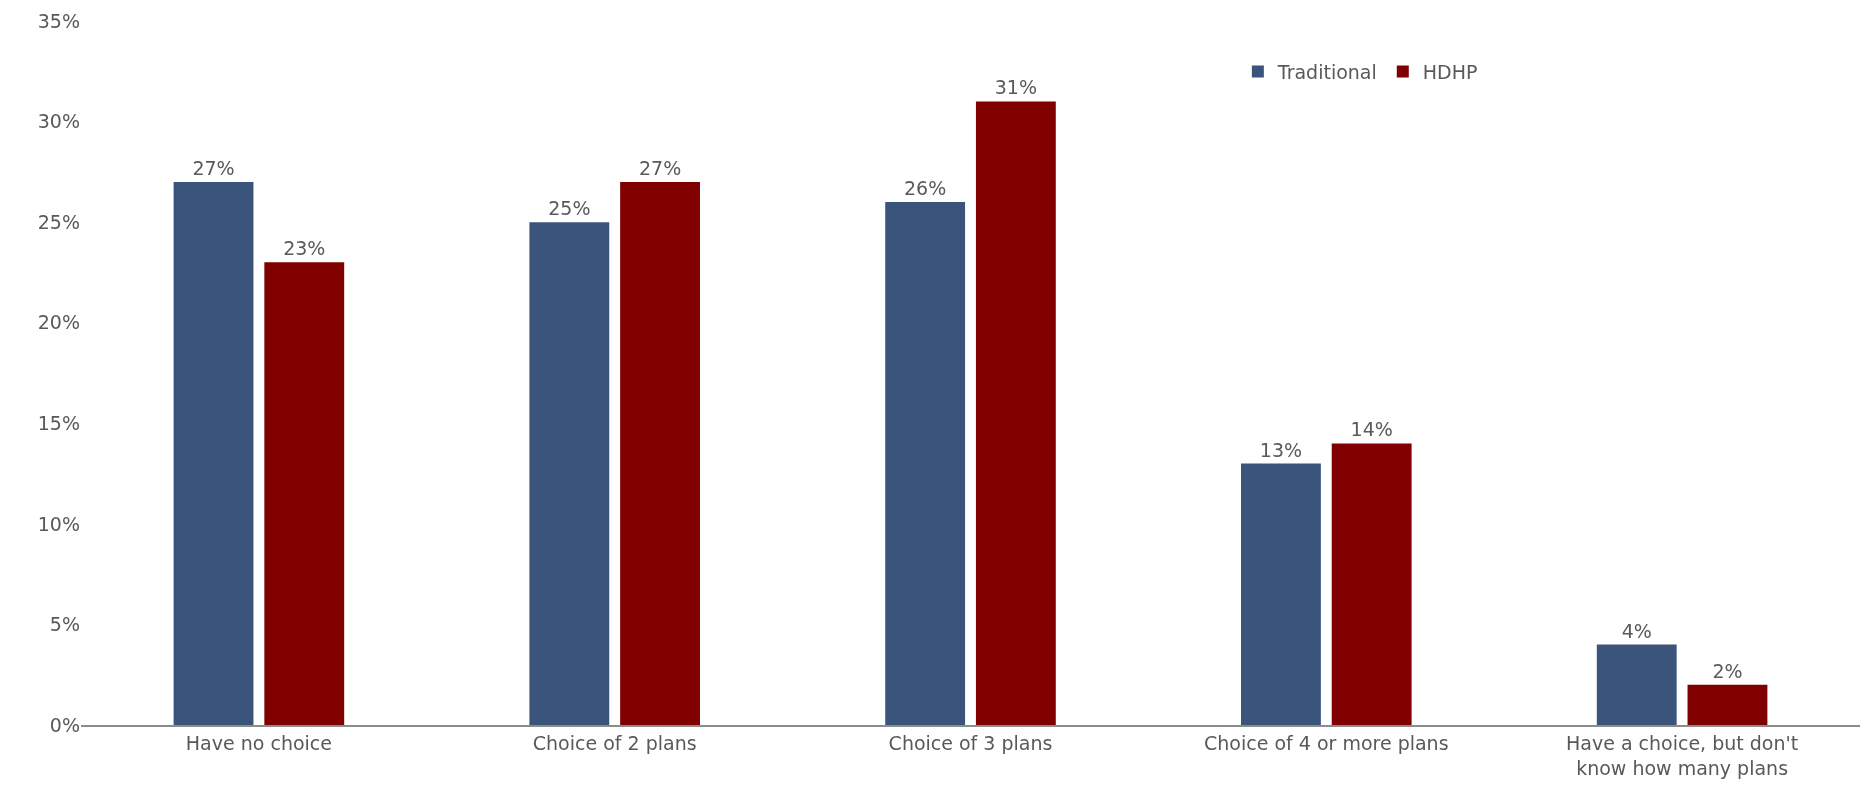 The width and height of the screenshot is (1864, 798). Describe the element at coordinates (1281, 449) in the screenshot. I see `data-label: 13%` at that location.